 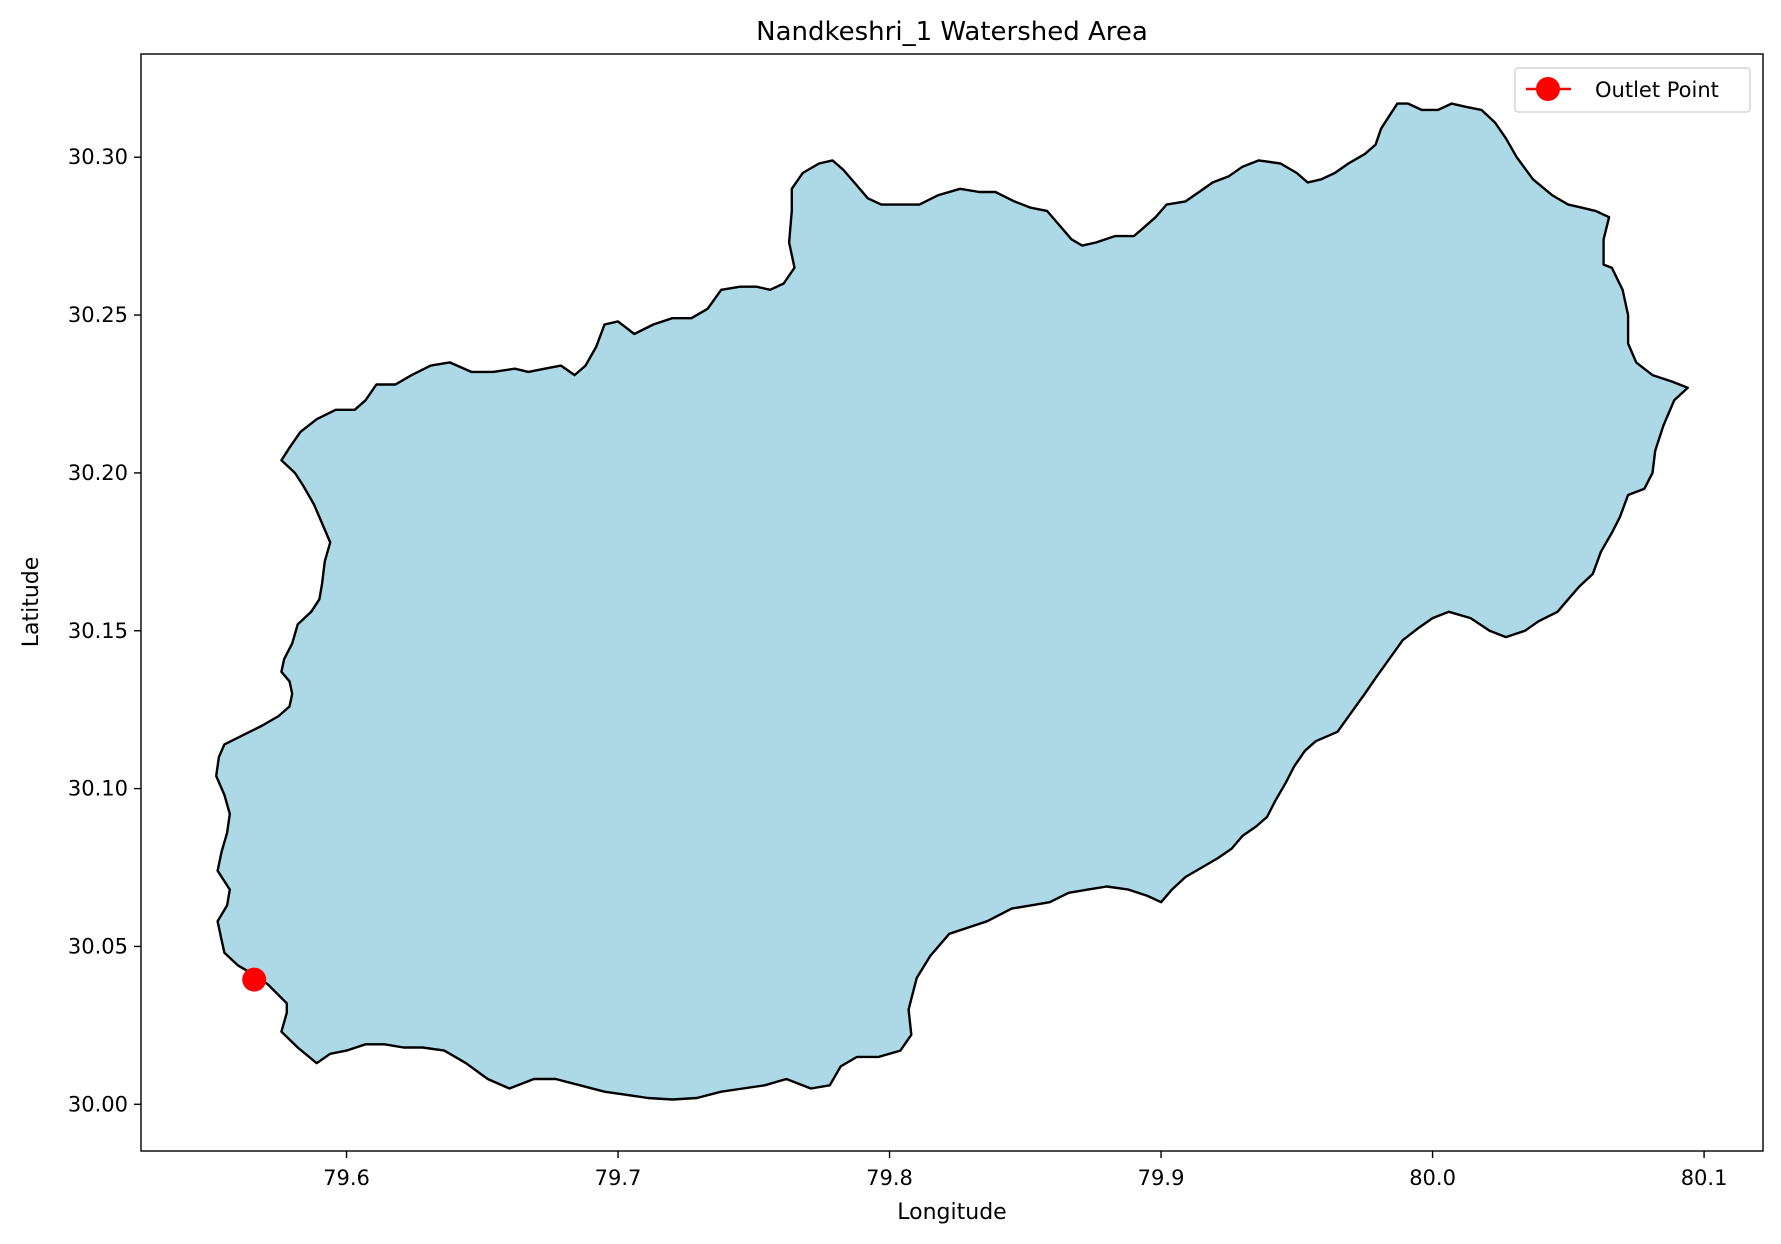 I want to click on x-tick-label: 80.0, so click(x=1432, y=1178).